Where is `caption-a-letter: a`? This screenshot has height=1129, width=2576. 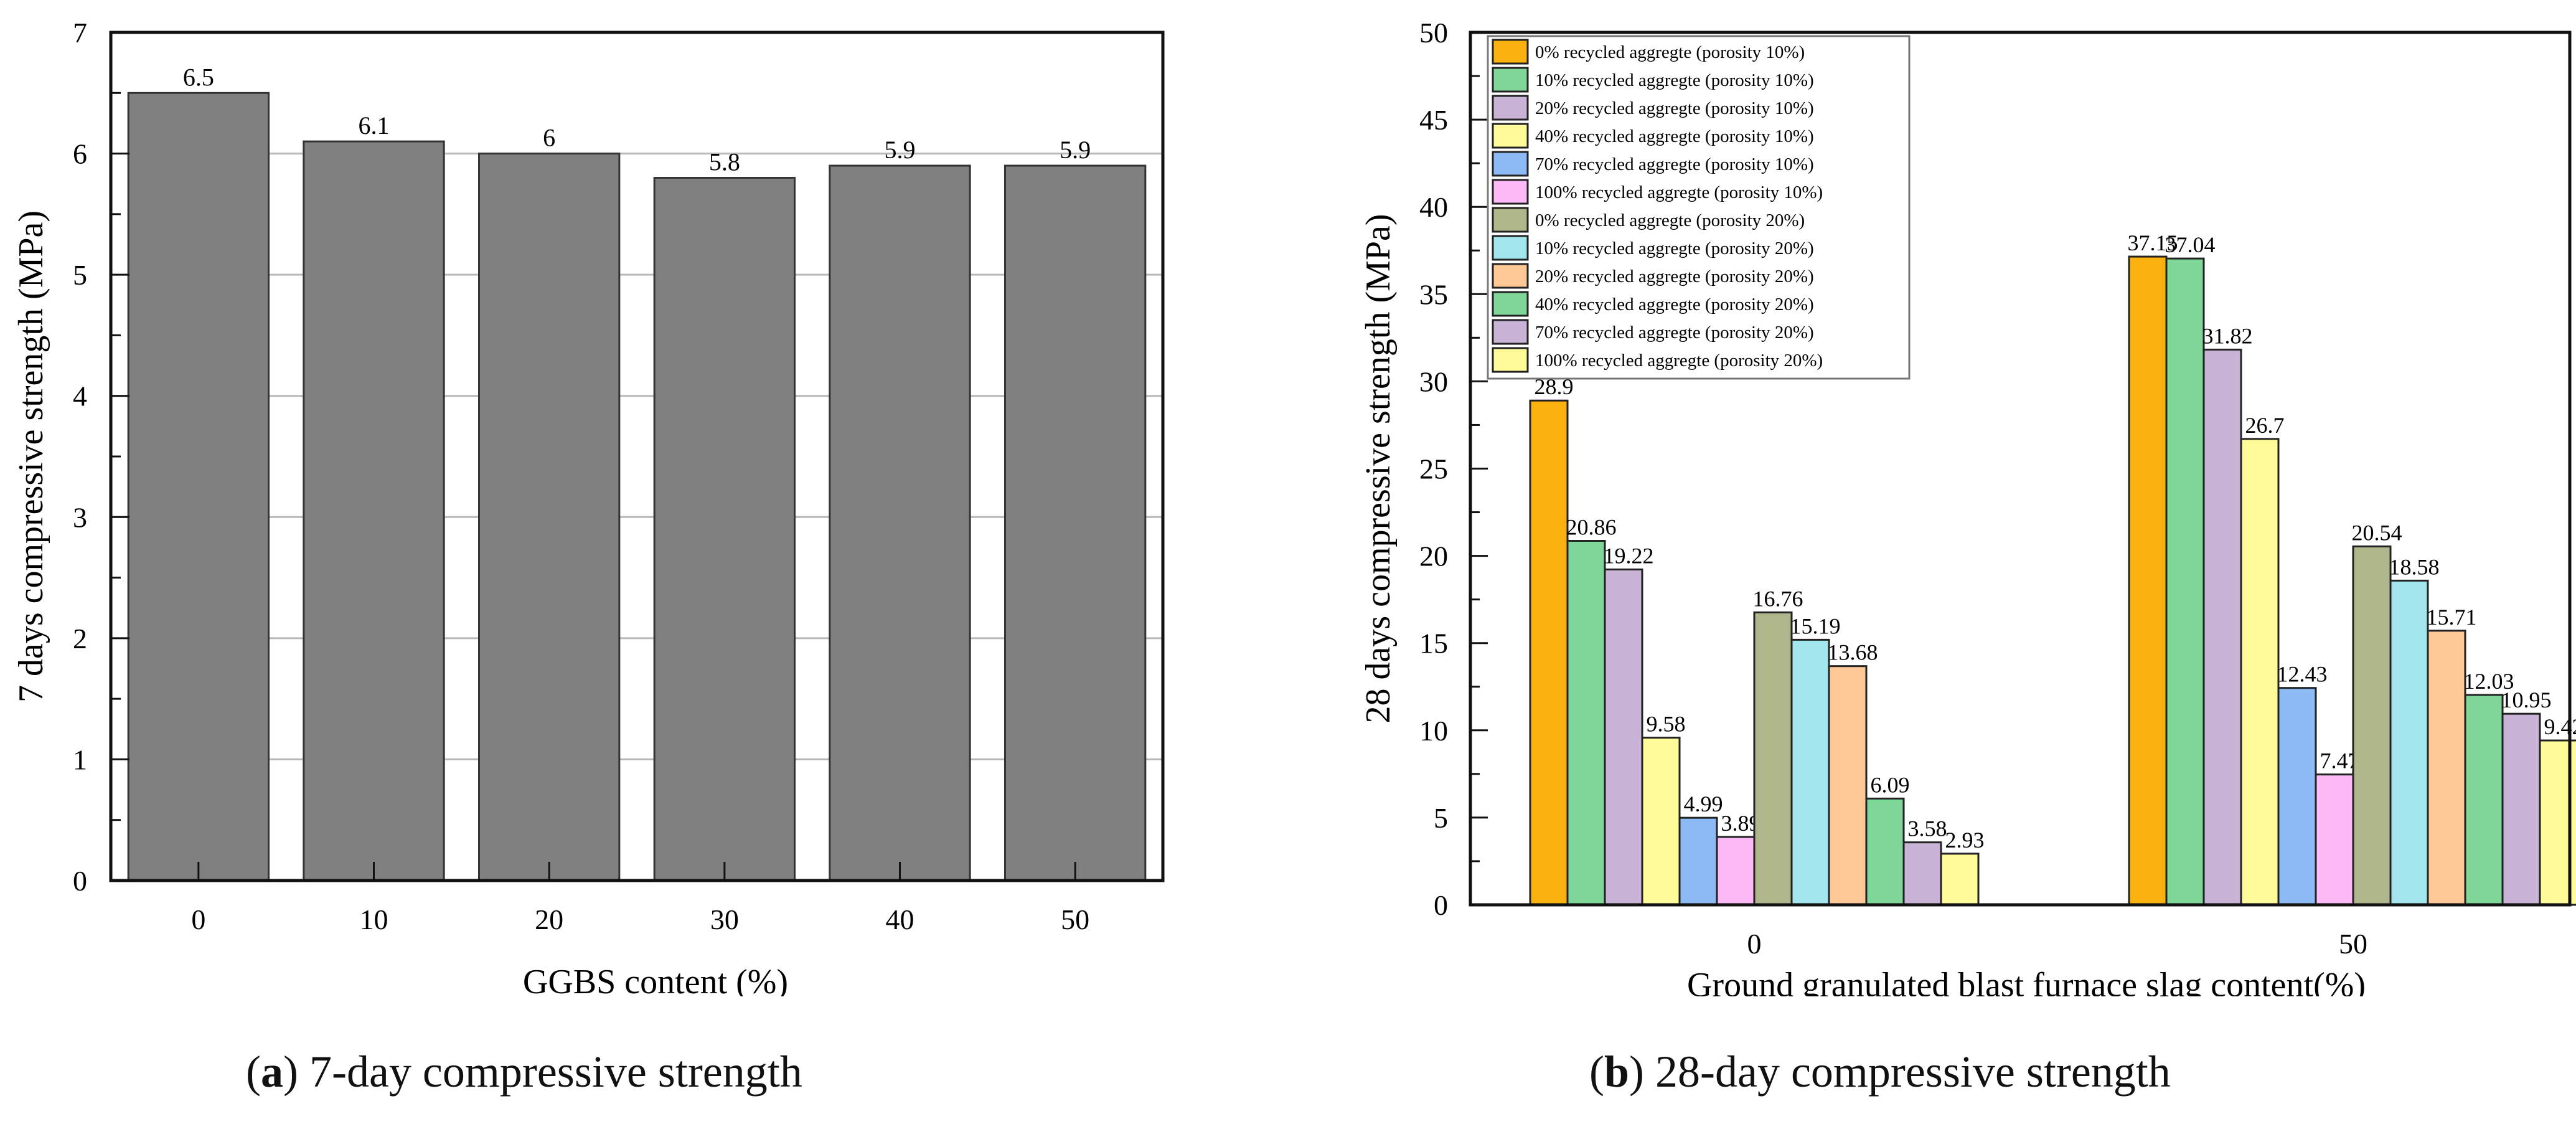 caption-a-letter: a is located at coordinates (271, 1072).